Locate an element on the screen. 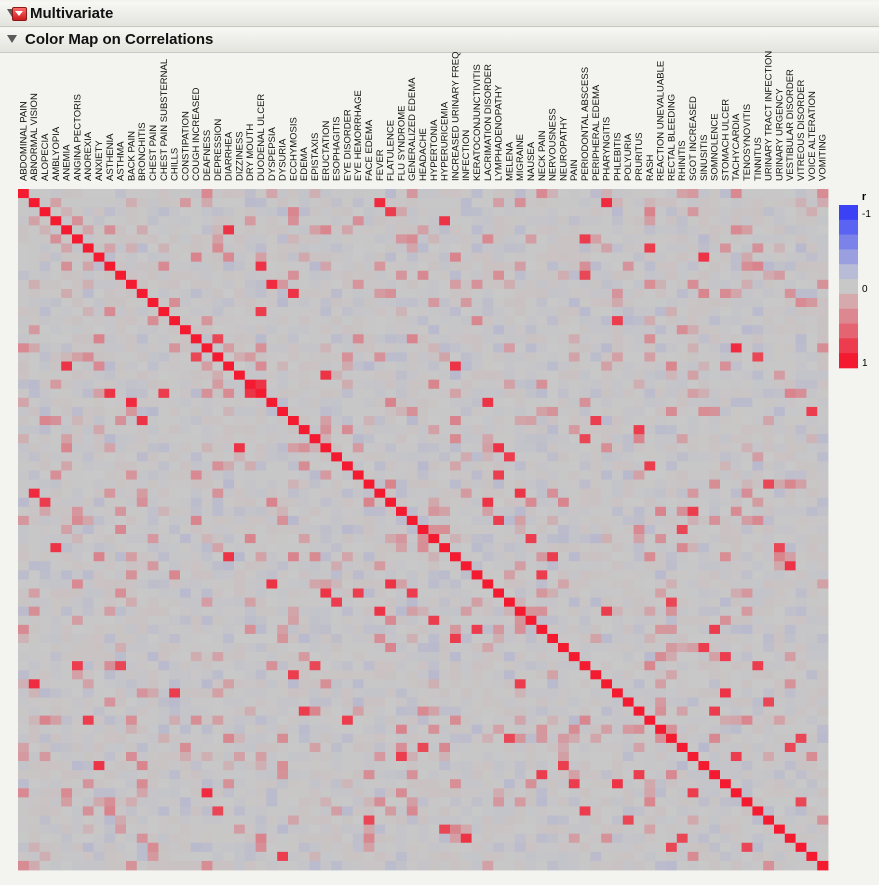  red-triangle-menu-icon is located at coordinates (19, 14).